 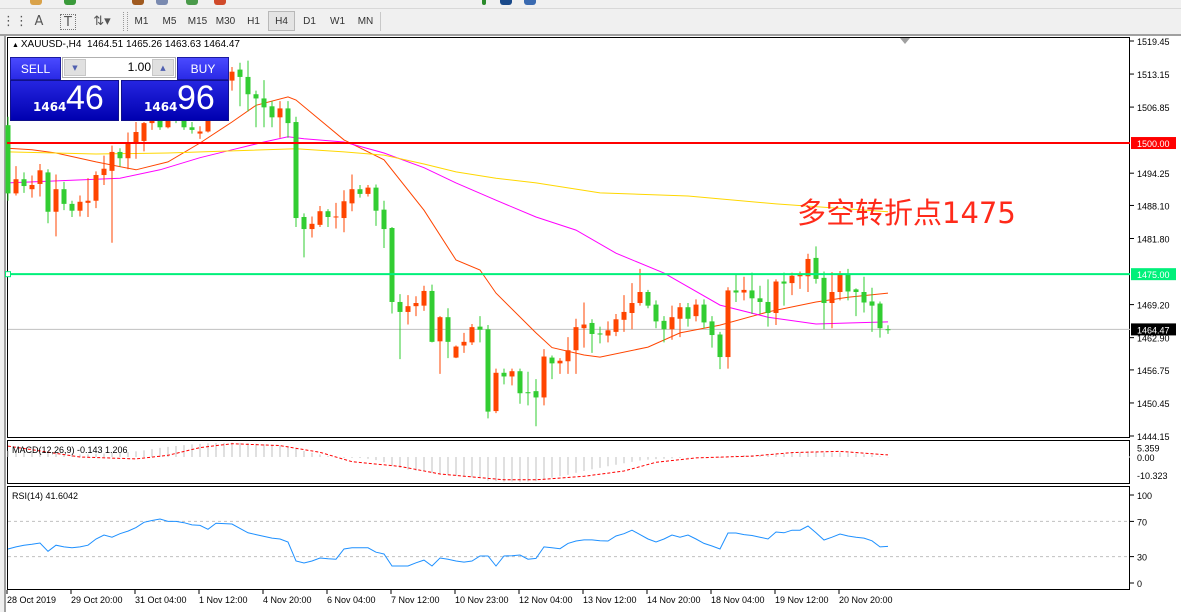 What do you see at coordinates (309, 21) in the screenshot?
I see `timeframe-d1-button: D1` at bounding box center [309, 21].